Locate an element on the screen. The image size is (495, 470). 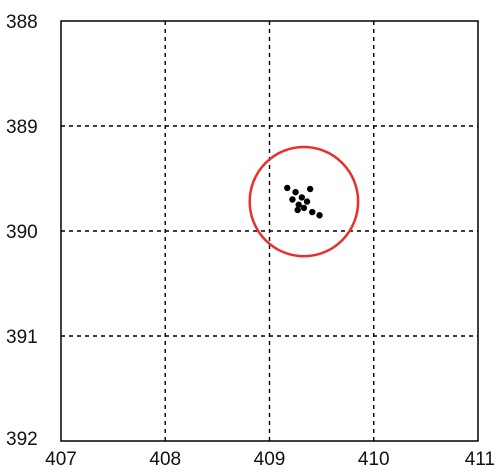
x-tick-label: 408 is located at coordinates (165, 459).